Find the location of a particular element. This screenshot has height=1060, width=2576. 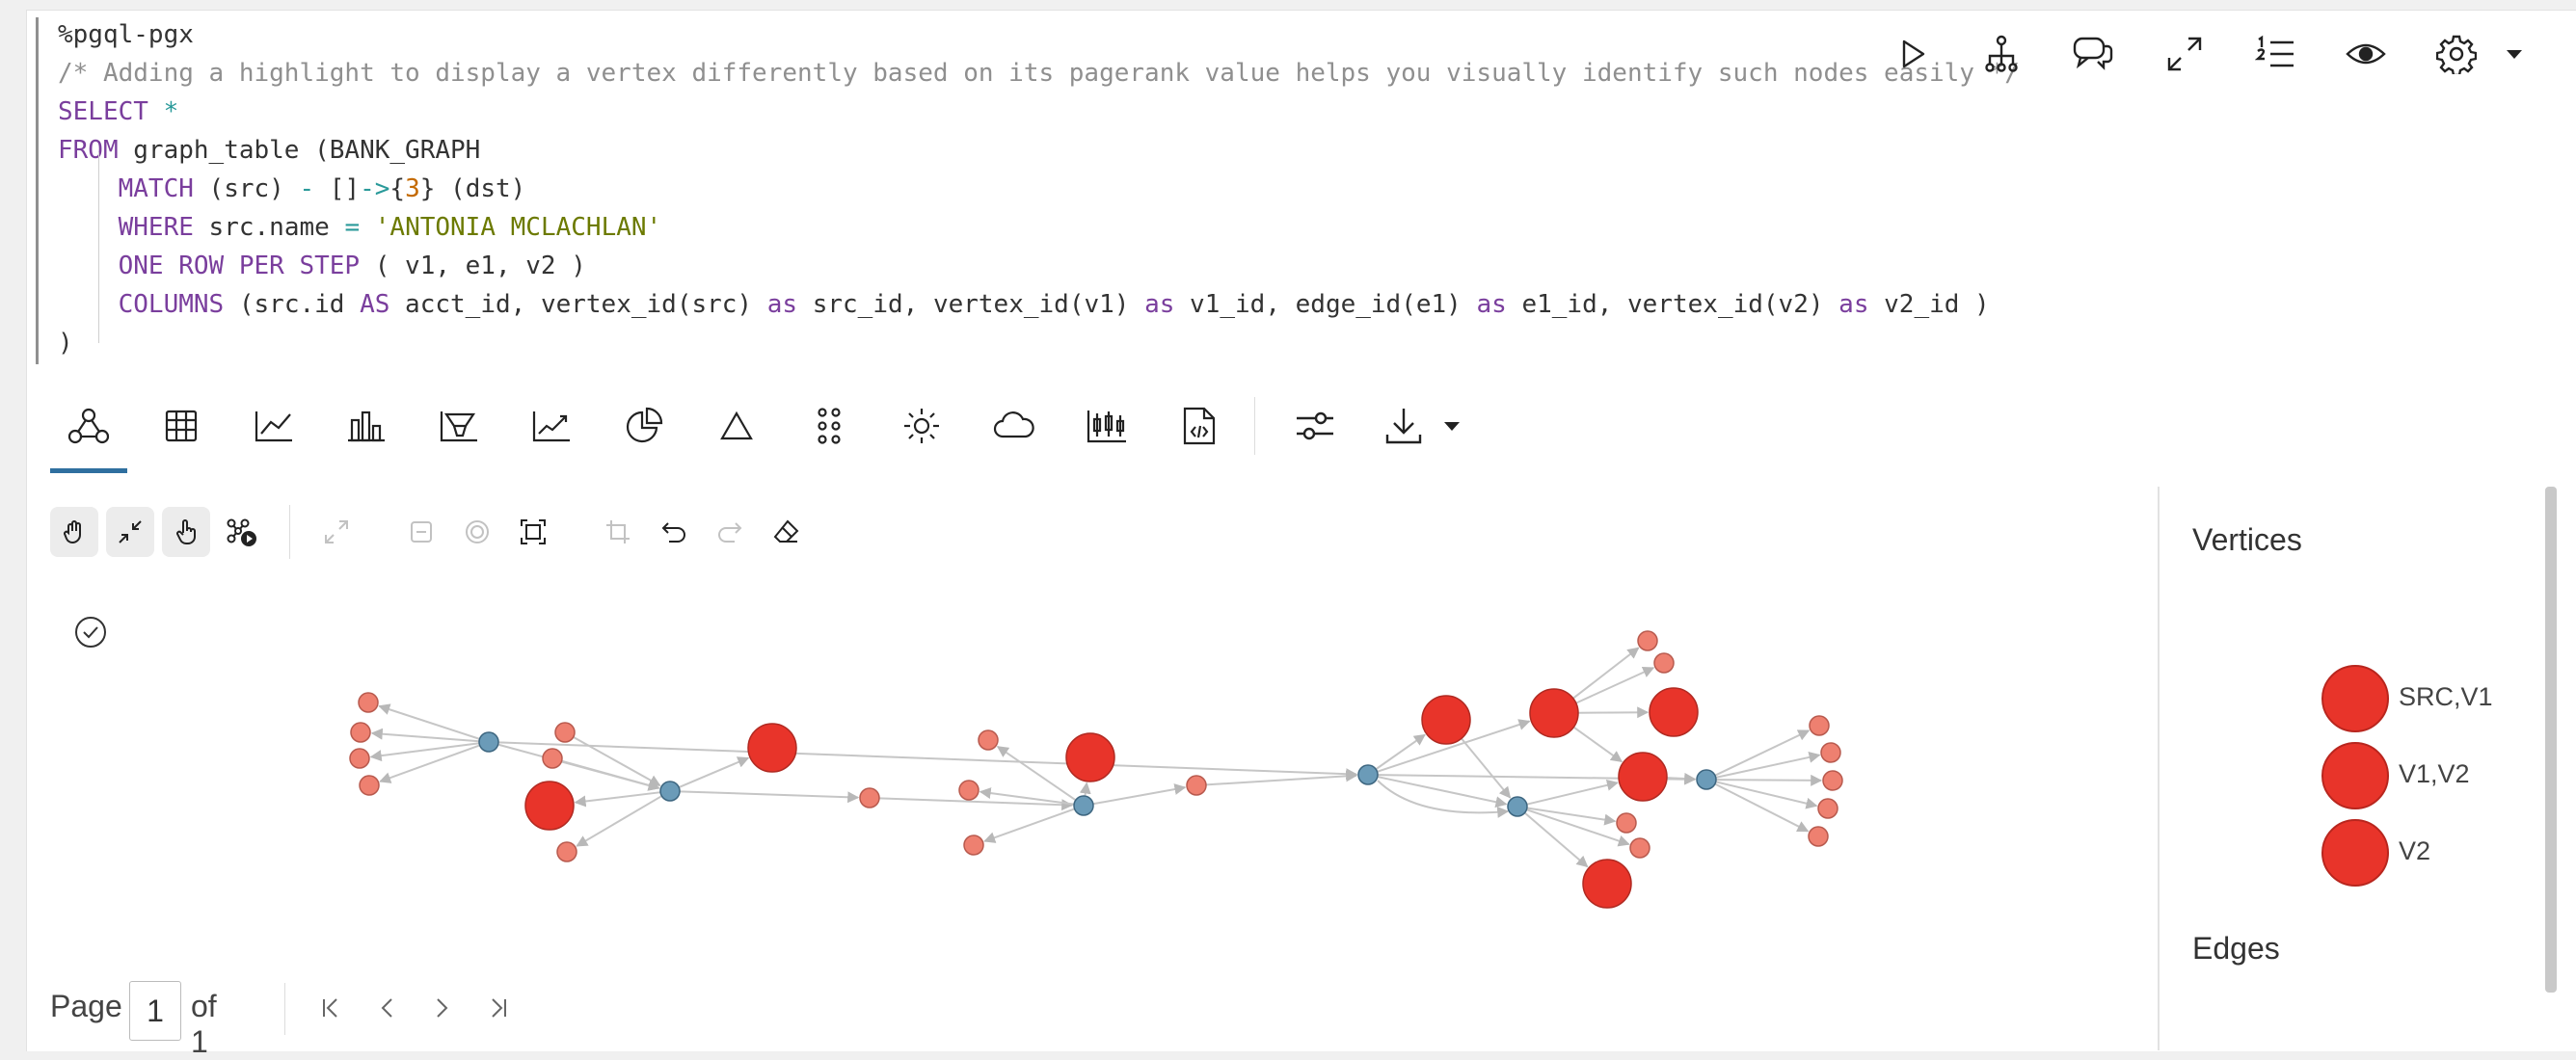

tree-icon is located at coordinates (2001, 54).